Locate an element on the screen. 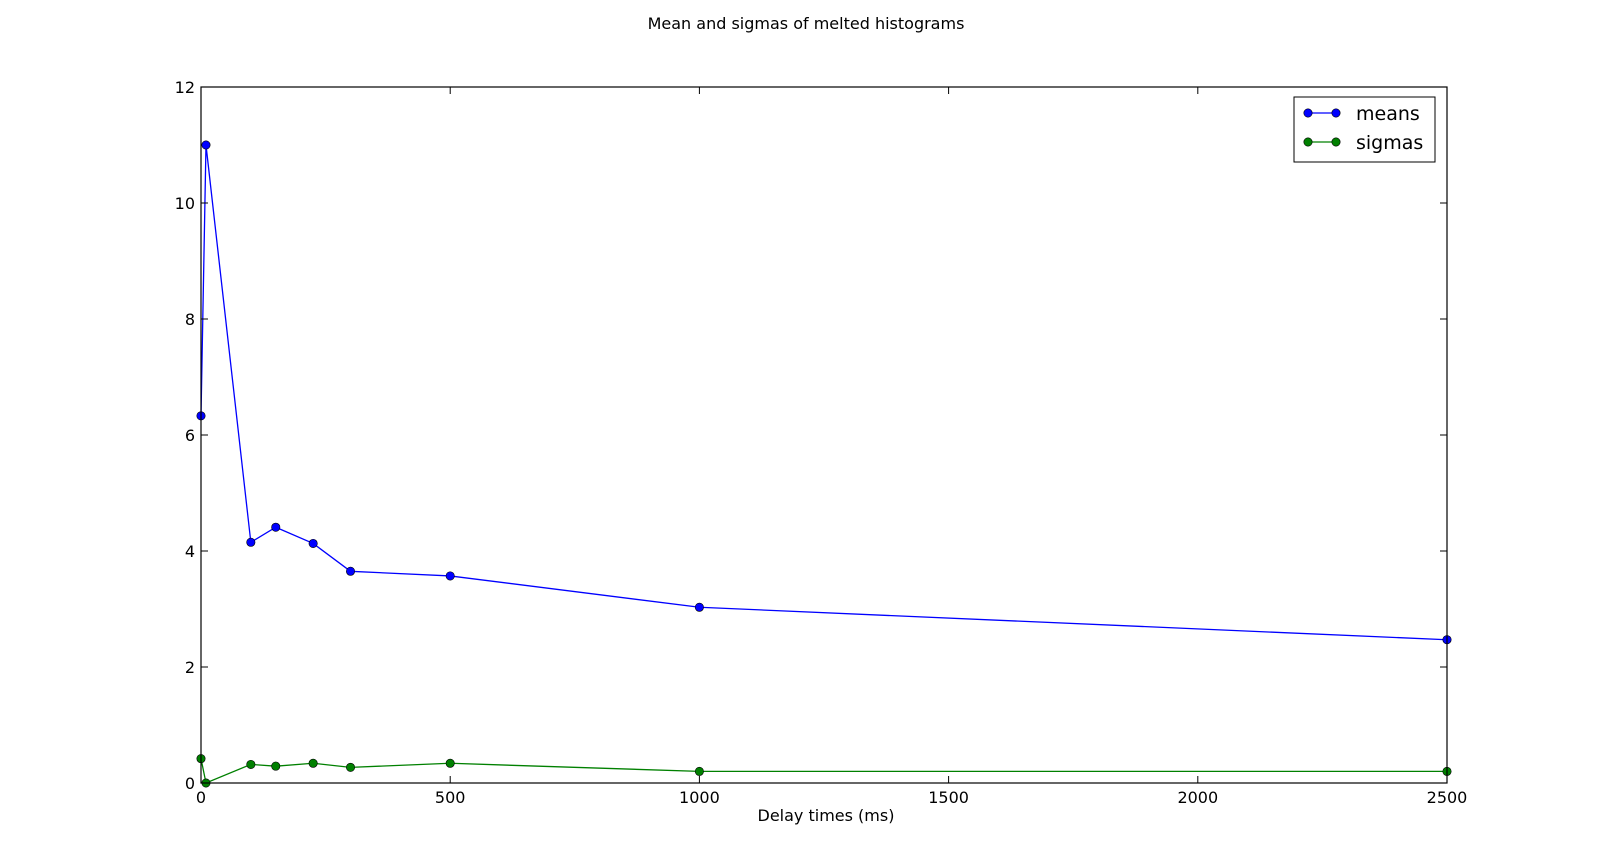 This screenshot has width=1600, height=865. legend-label-means: means is located at coordinates (1388, 114).